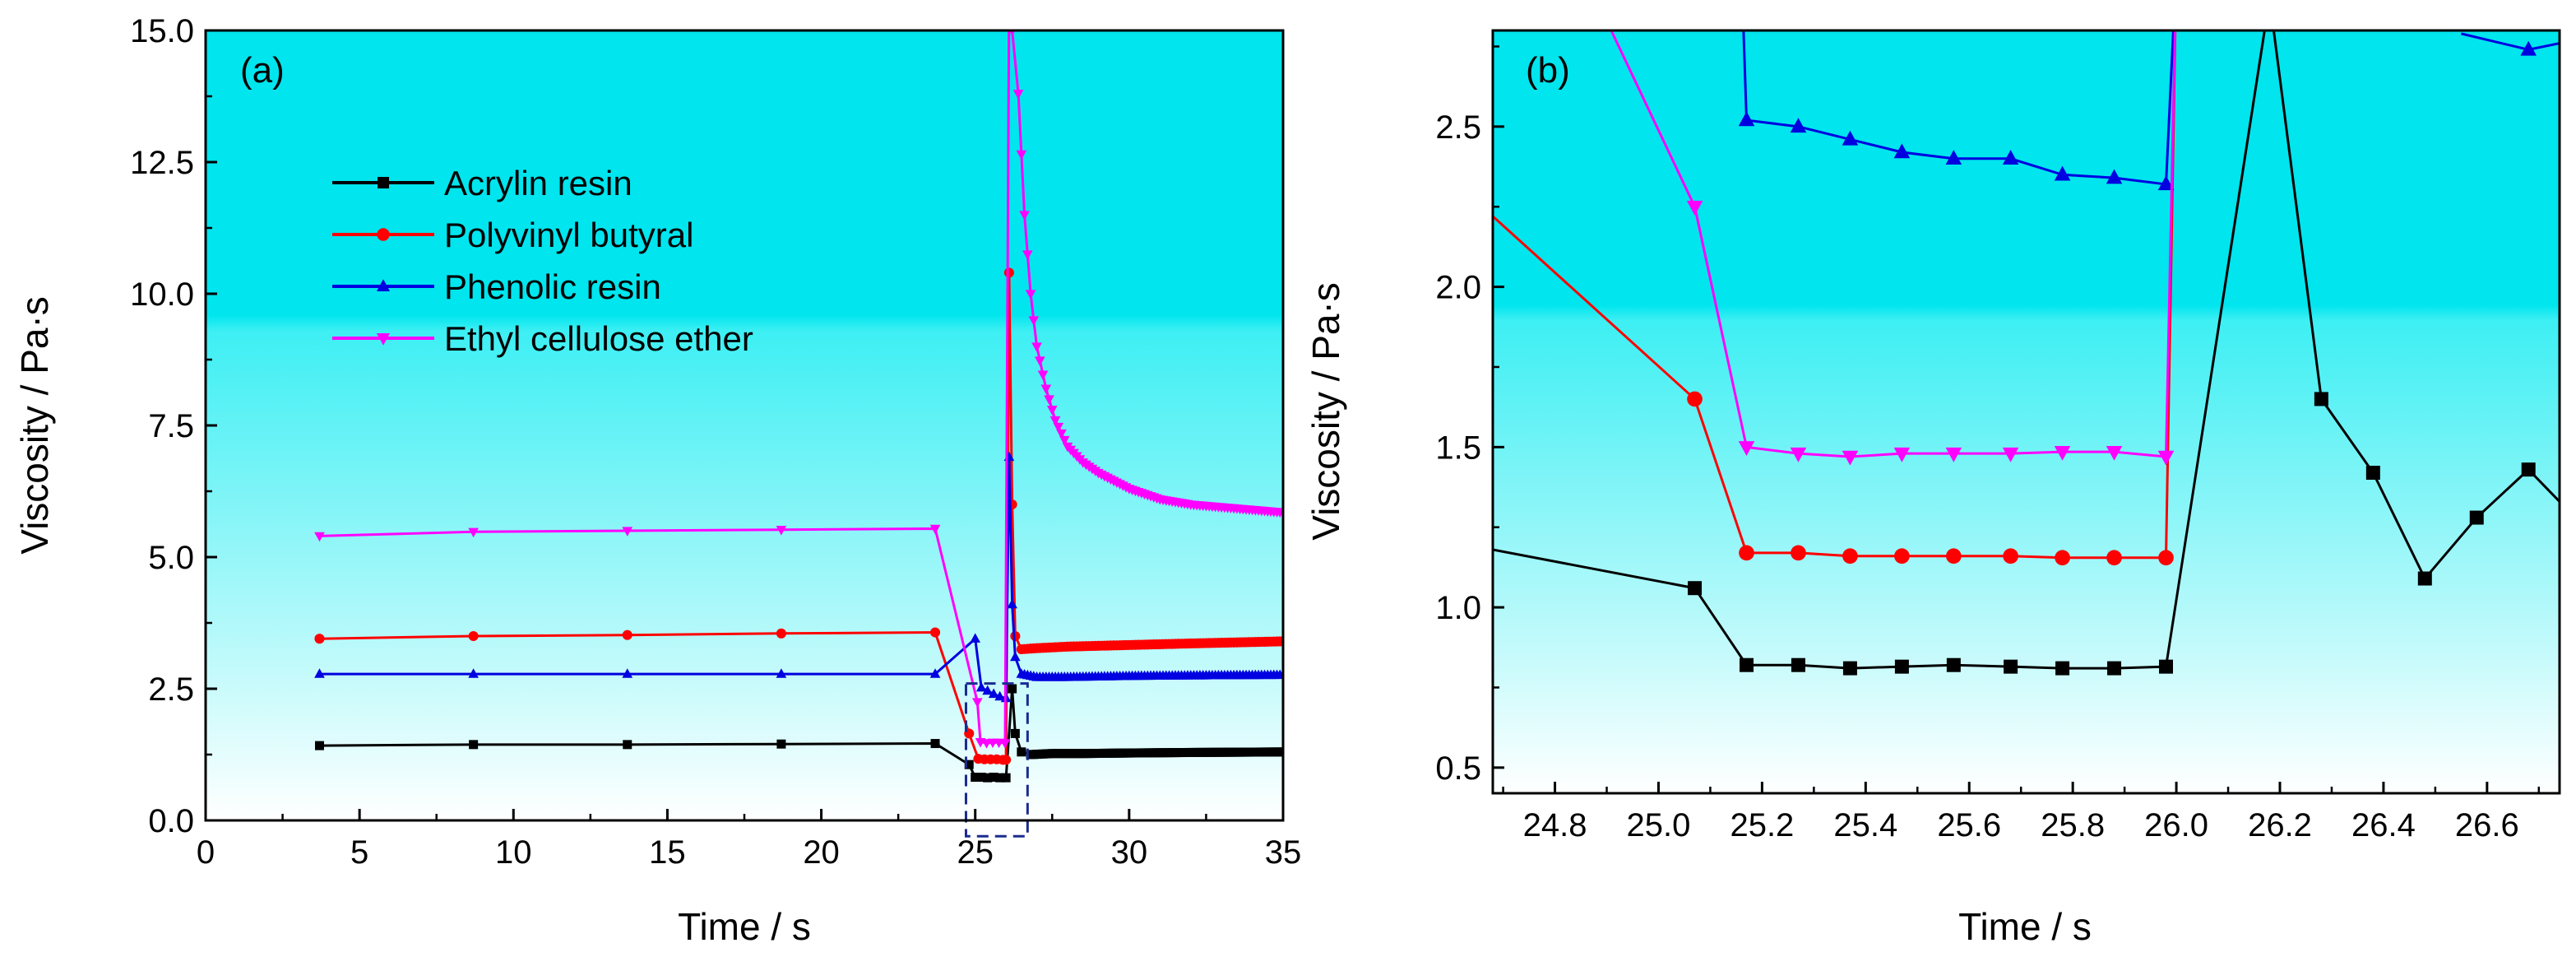 The width and height of the screenshot is (2576, 957). I want to click on x-tick-label: 5, so click(359, 852).